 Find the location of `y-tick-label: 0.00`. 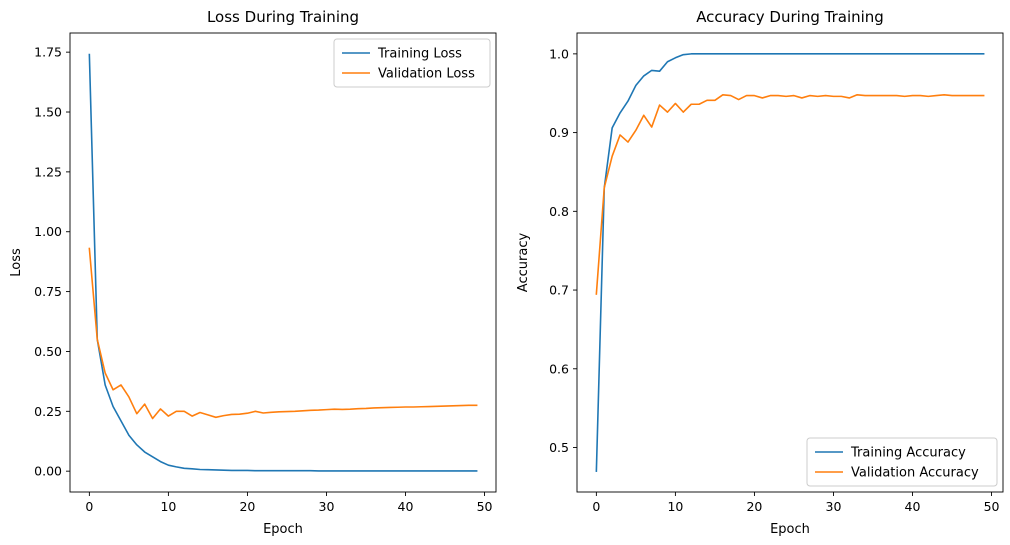

y-tick-label: 0.00 is located at coordinates (48, 471).